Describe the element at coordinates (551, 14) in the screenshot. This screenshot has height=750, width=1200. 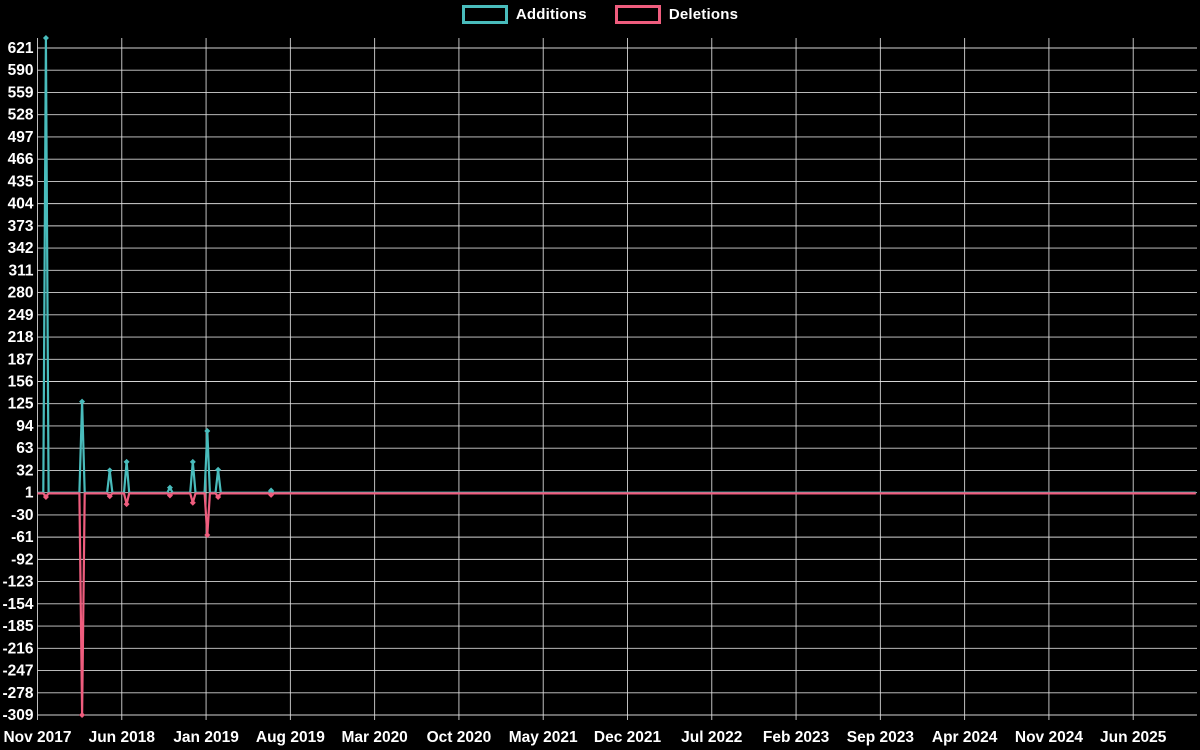
I see `additions-legend-label: Additions` at that location.